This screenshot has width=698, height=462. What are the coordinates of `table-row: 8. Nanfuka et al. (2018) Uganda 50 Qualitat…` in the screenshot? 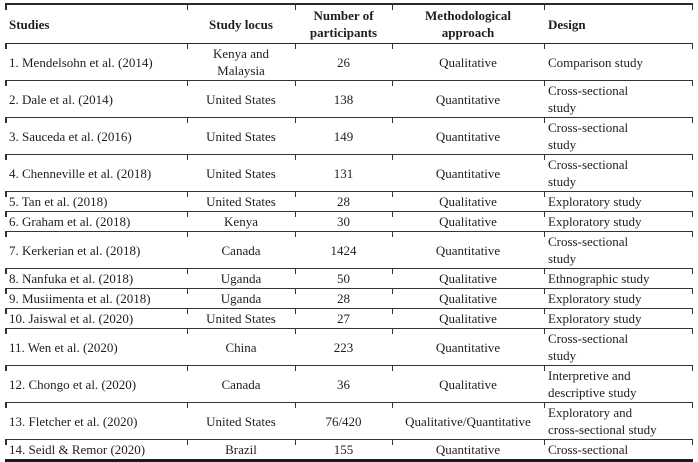 It's located at (349, 278).